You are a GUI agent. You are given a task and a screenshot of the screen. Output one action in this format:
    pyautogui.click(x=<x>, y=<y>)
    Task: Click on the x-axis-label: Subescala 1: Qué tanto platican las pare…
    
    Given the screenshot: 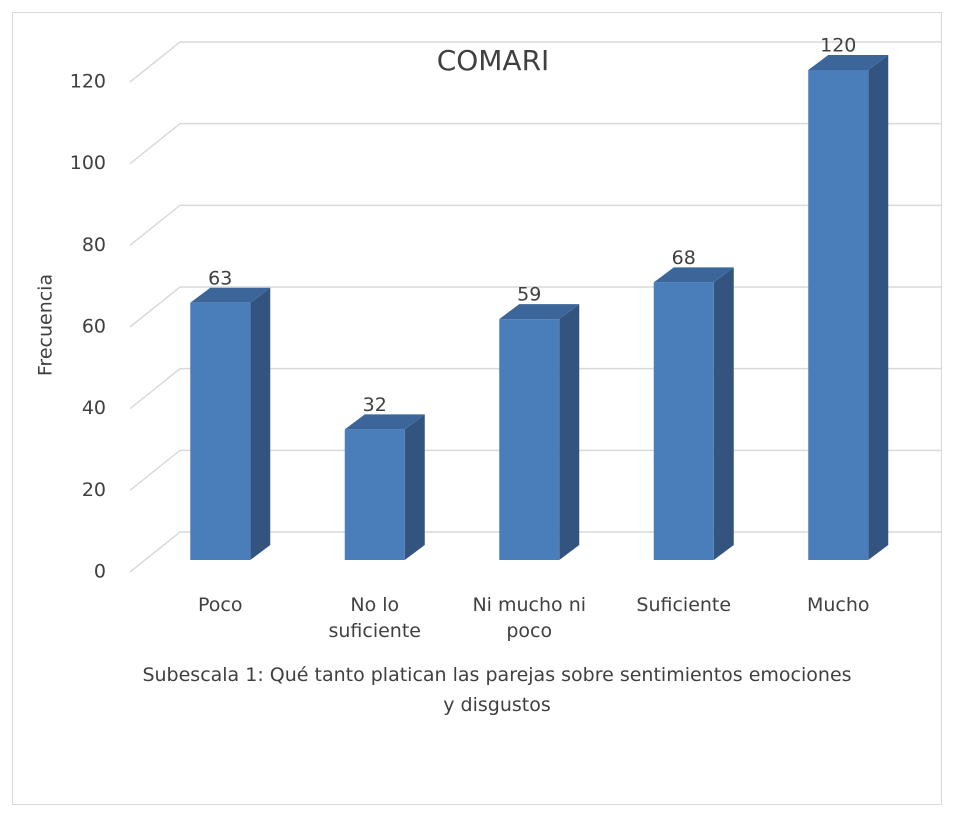 What is the action you would take?
    pyautogui.click(x=497, y=690)
    